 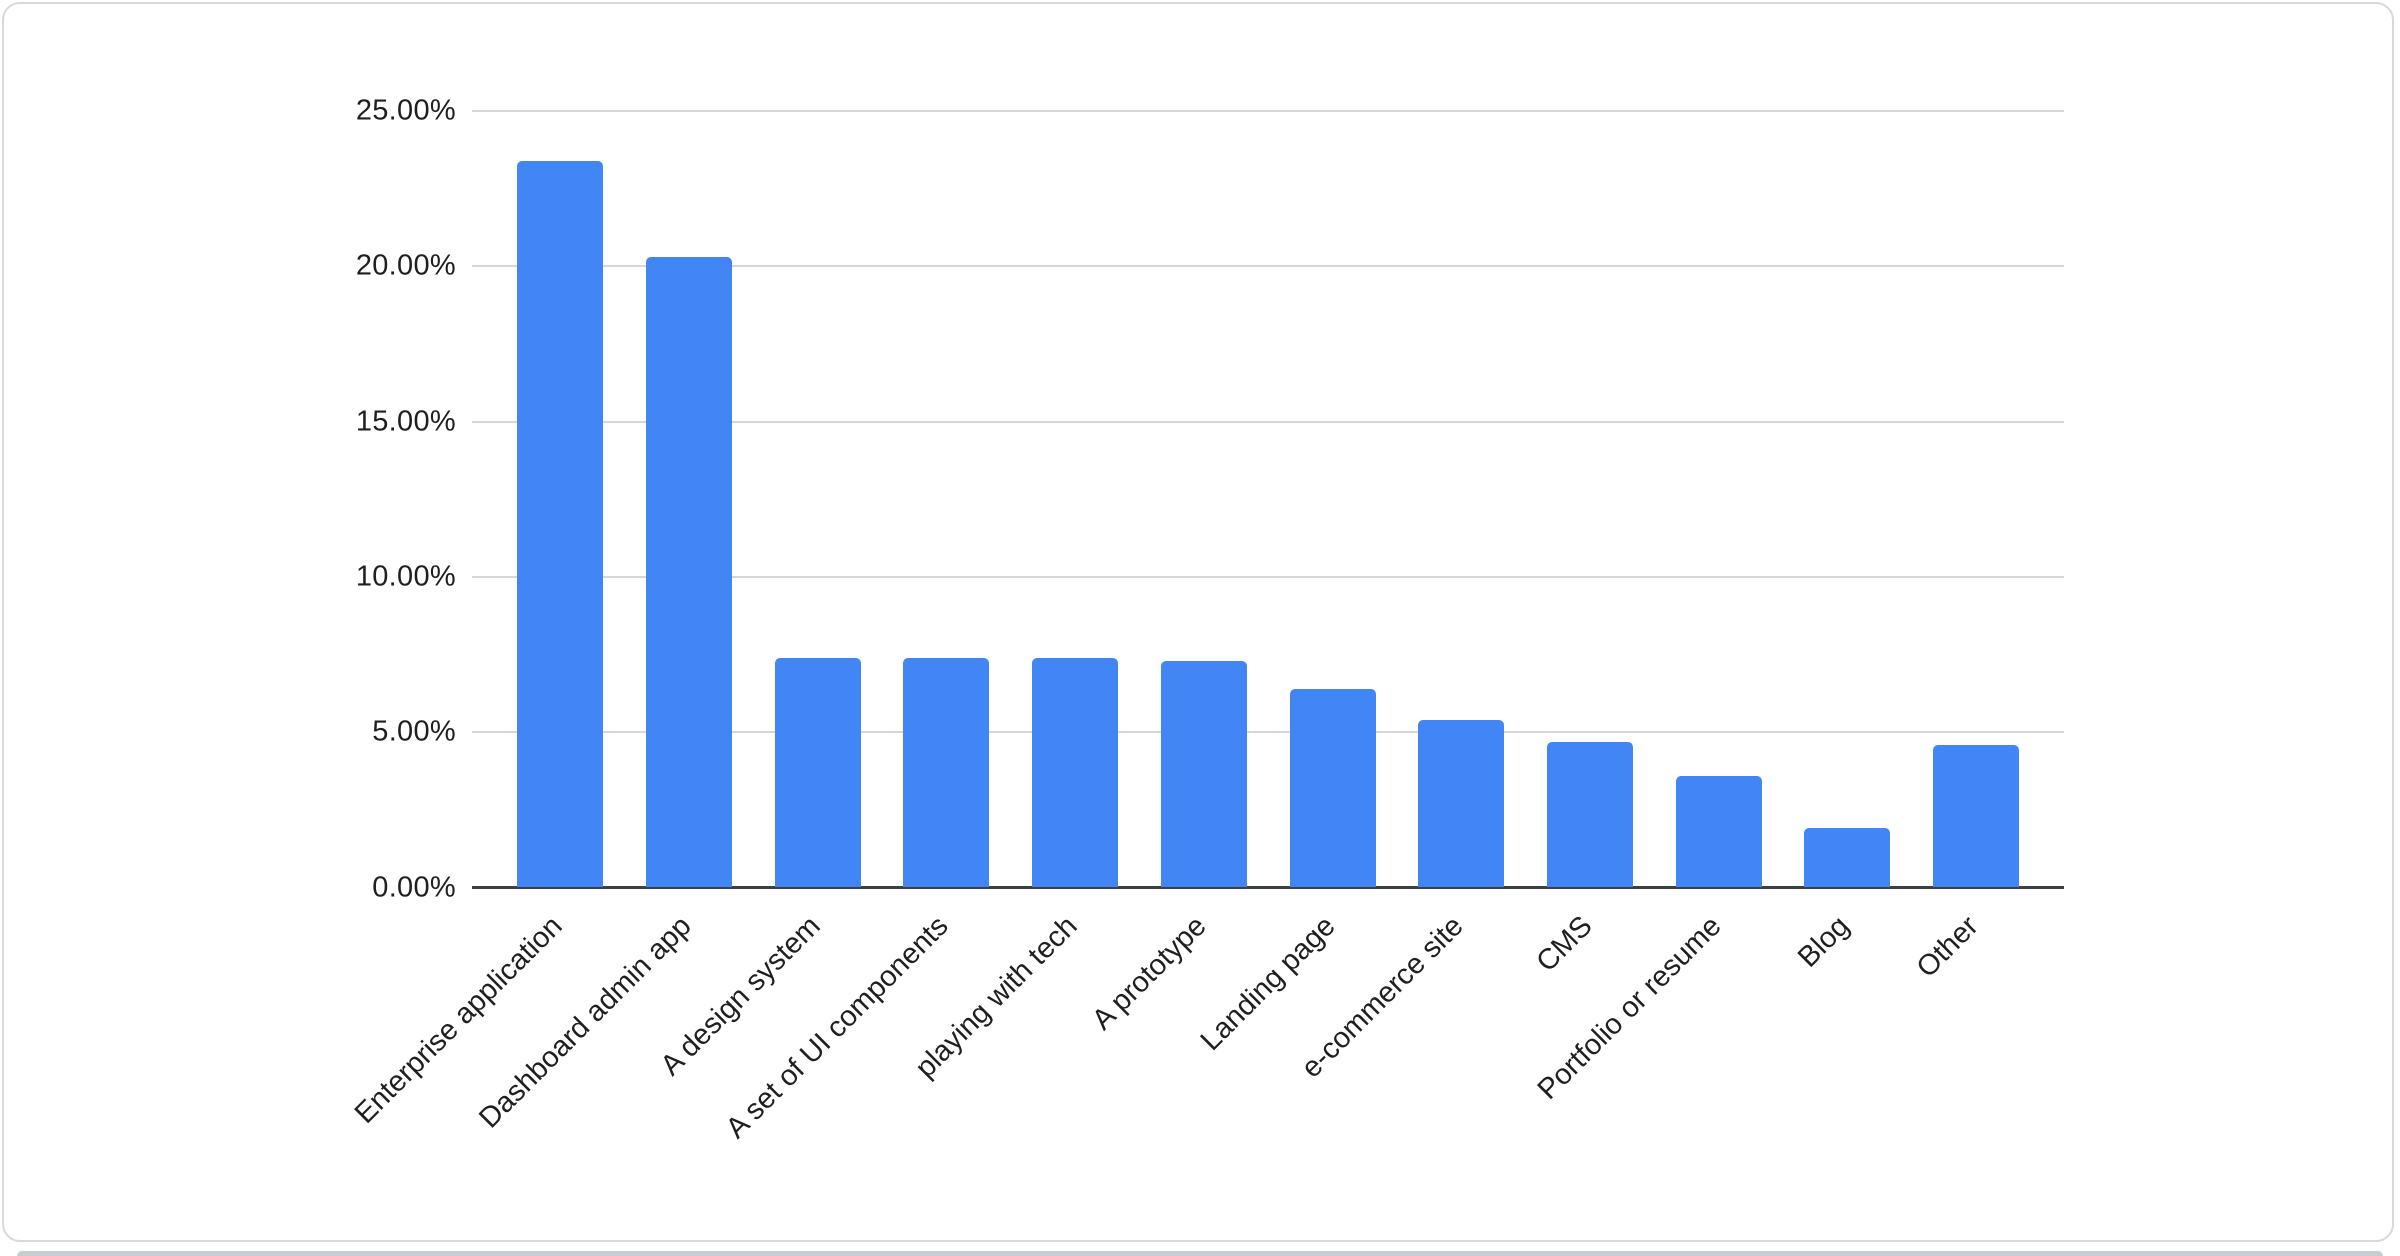 What do you see at coordinates (1461, 803) in the screenshot?
I see `bar-e-commerce-site` at bounding box center [1461, 803].